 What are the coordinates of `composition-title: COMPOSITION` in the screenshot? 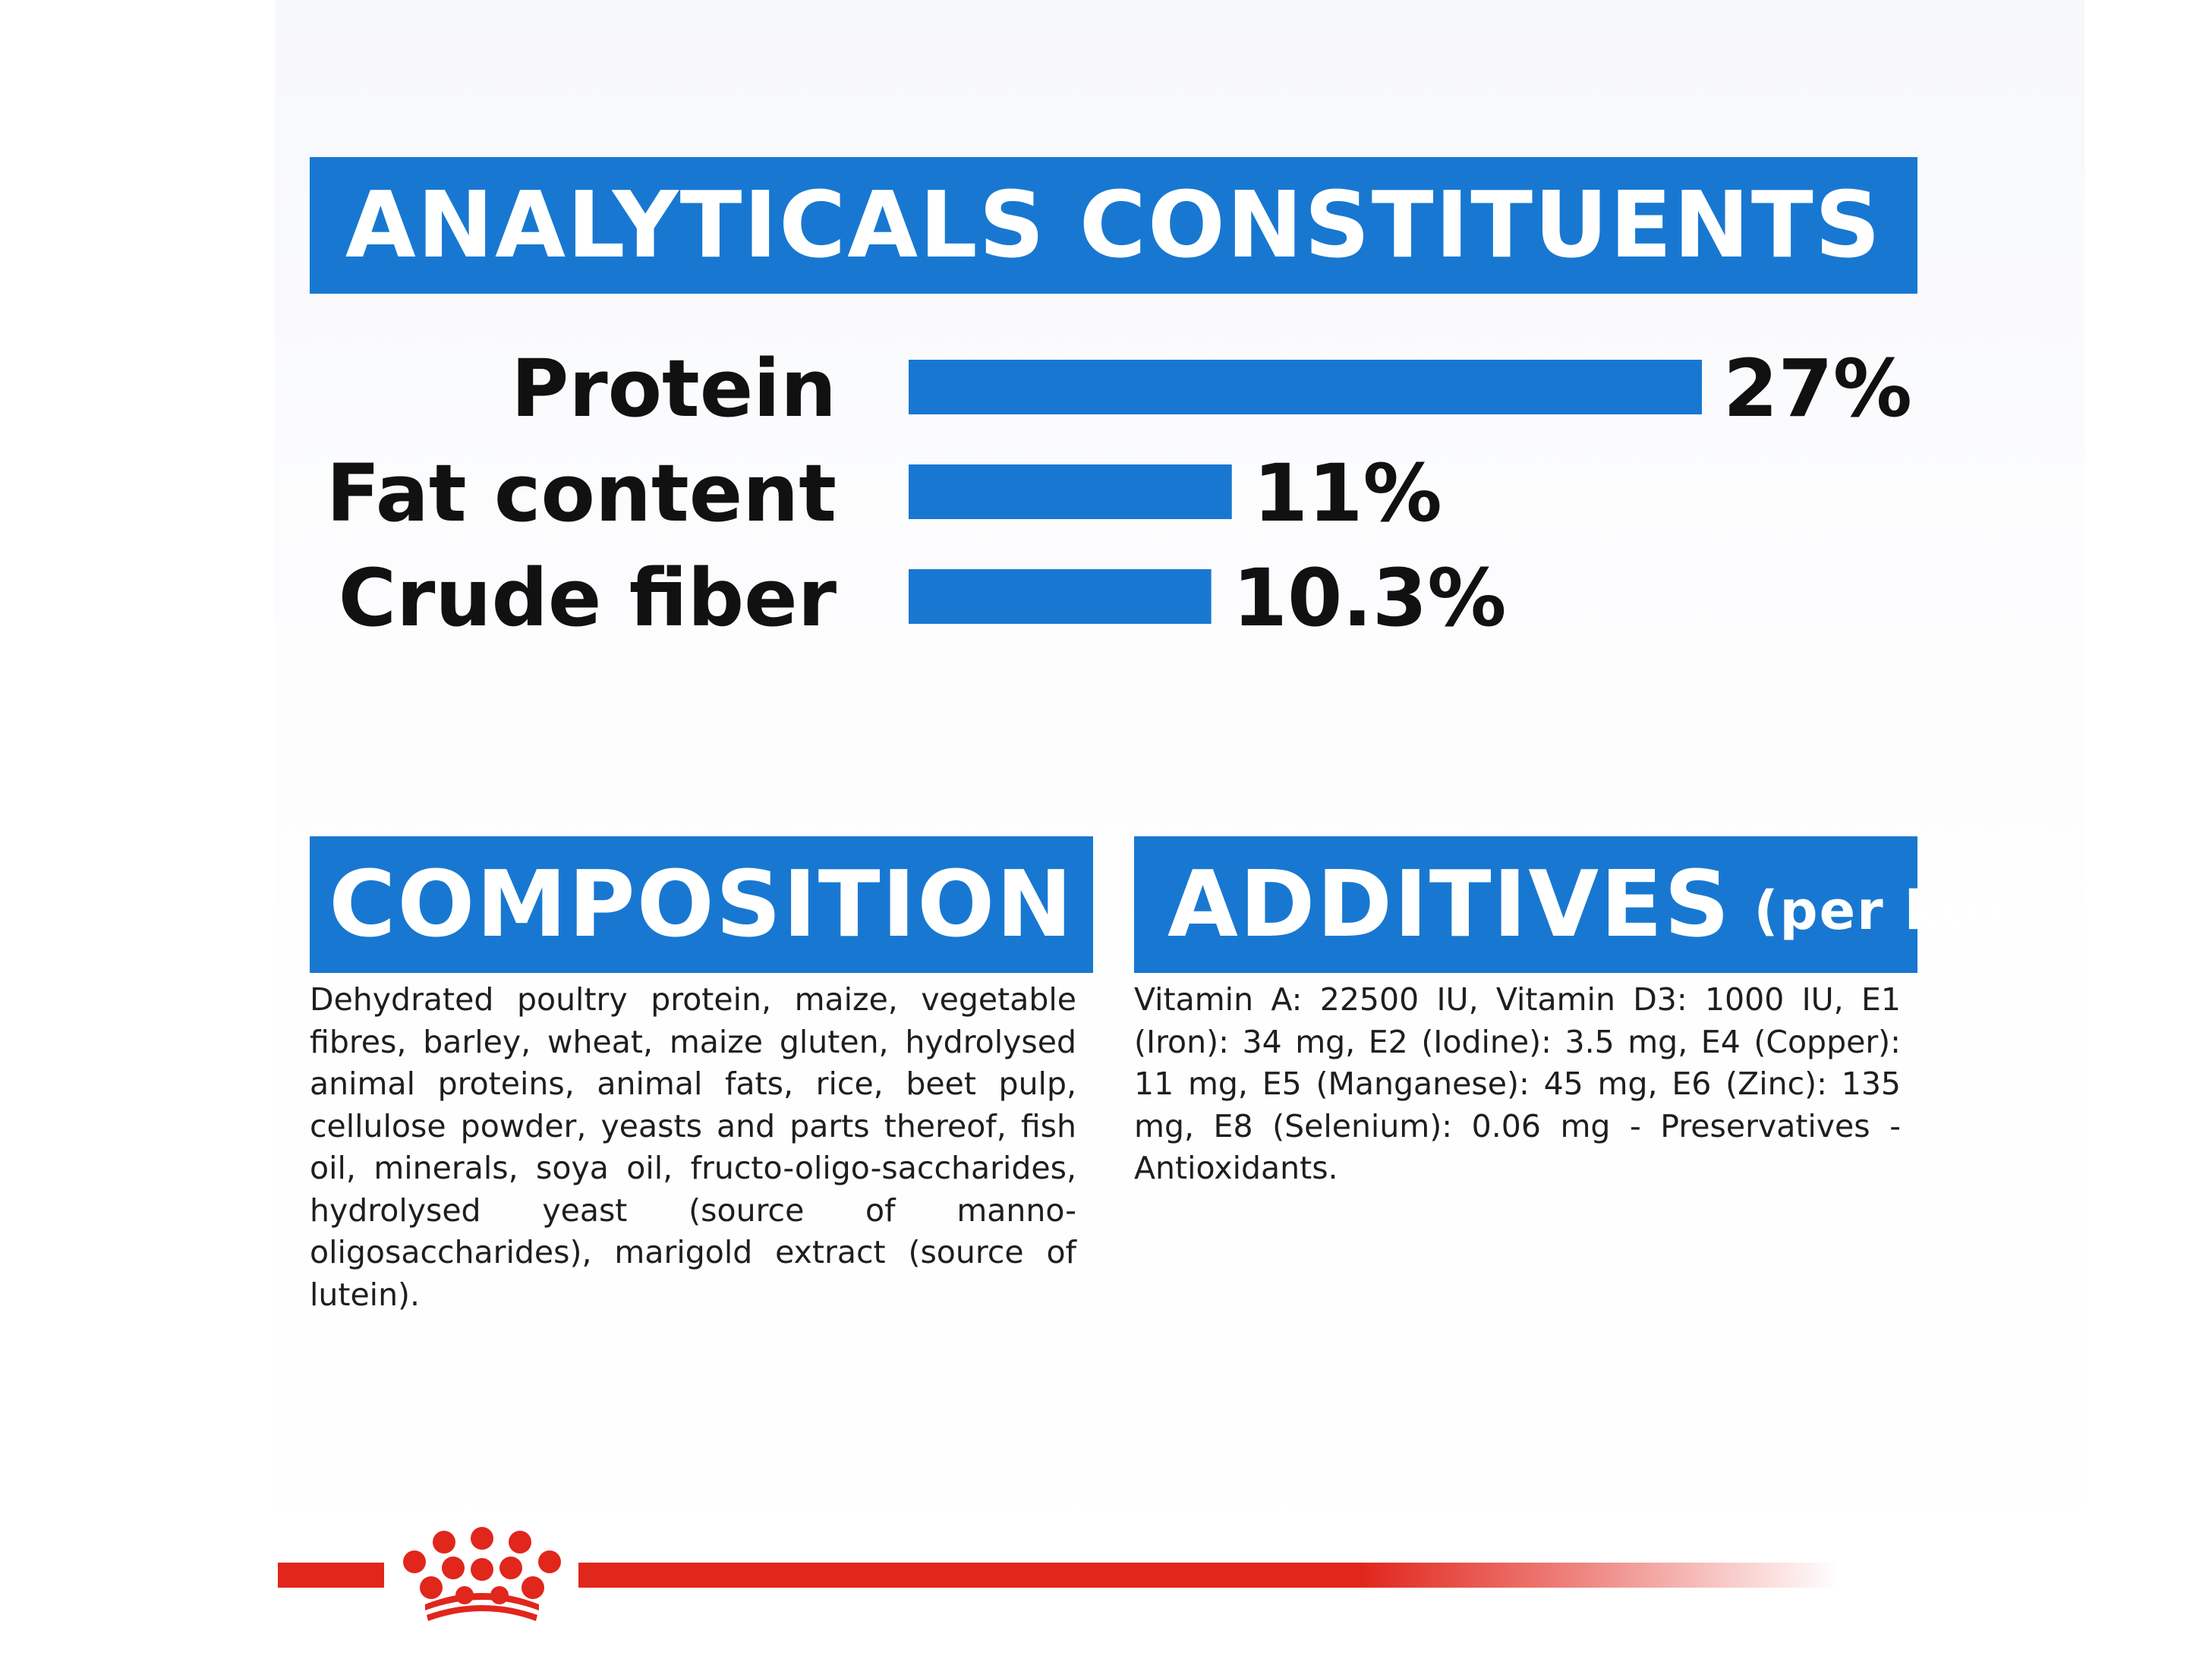 It's located at (701, 905).